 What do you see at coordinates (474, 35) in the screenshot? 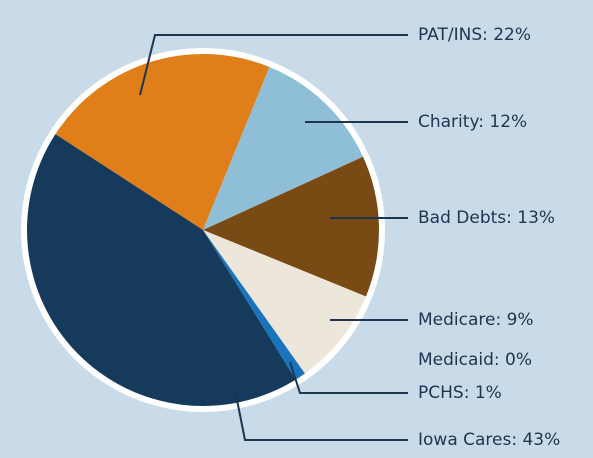
I see `slice-label: PAT/INS: 22%` at bounding box center [474, 35].